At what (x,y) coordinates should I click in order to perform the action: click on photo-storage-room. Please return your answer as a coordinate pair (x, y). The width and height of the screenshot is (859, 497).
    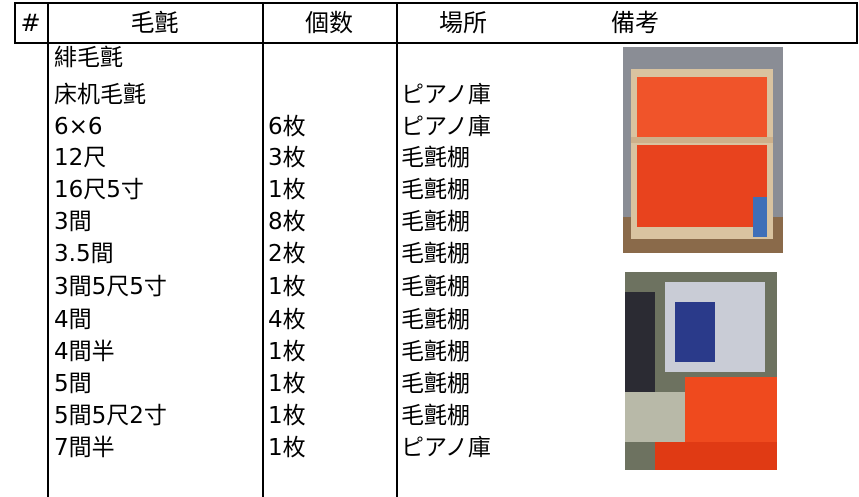
    Looking at the image, I should click on (701, 371).